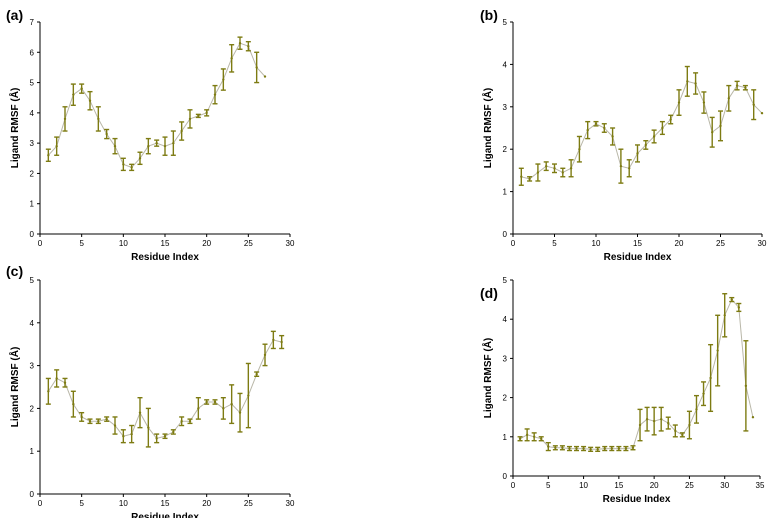 The image size is (768, 518). What do you see at coordinates (14, 271) in the screenshot?
I see `panel-label: (c)` at bounding box center [14, 271].